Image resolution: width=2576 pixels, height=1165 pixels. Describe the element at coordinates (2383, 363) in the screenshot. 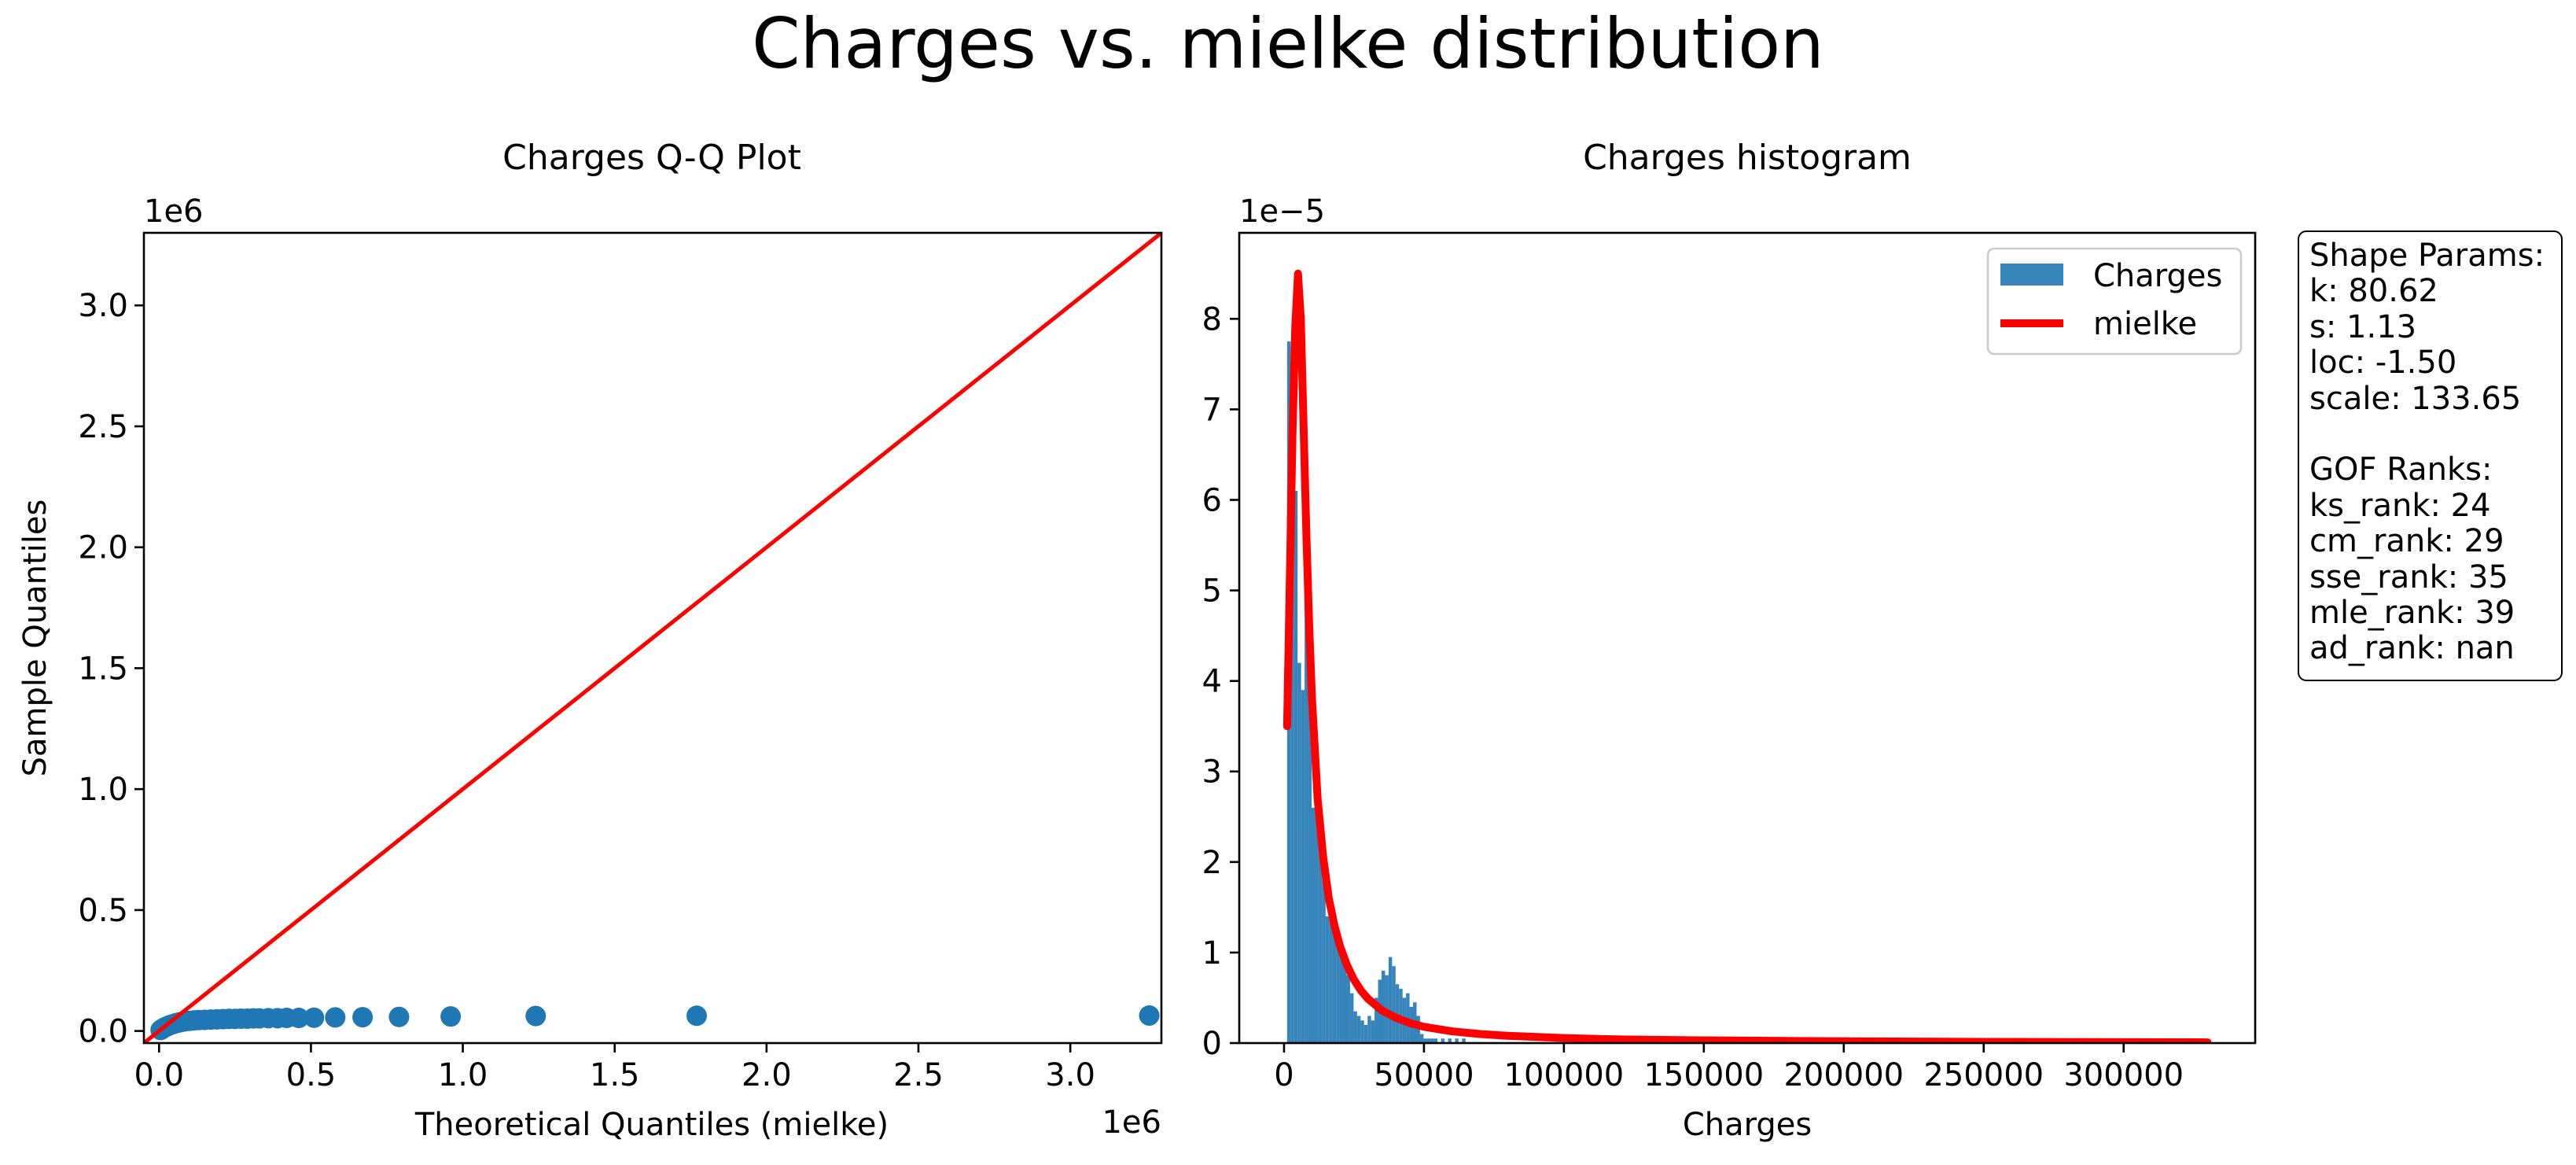

I see `param-line: loc: -1.50` at that location.